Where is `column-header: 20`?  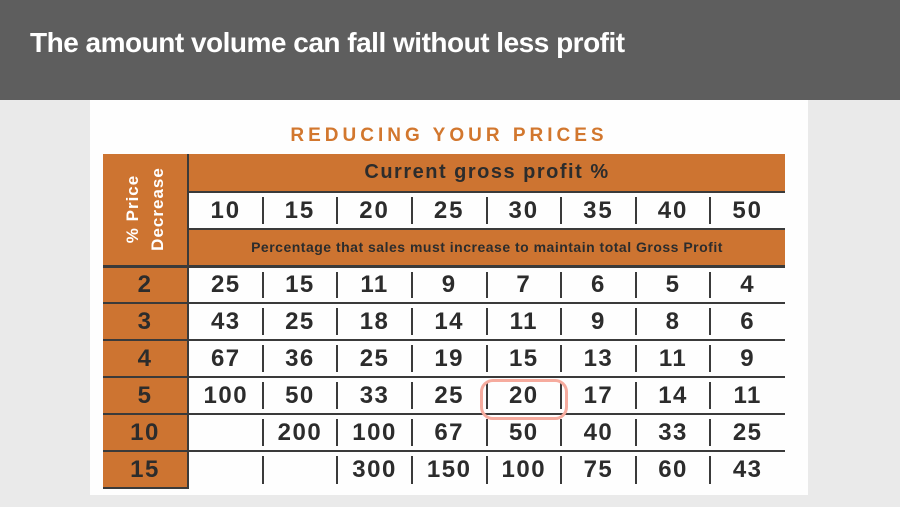
column-header: 20 is located at coordinates (374, 210).